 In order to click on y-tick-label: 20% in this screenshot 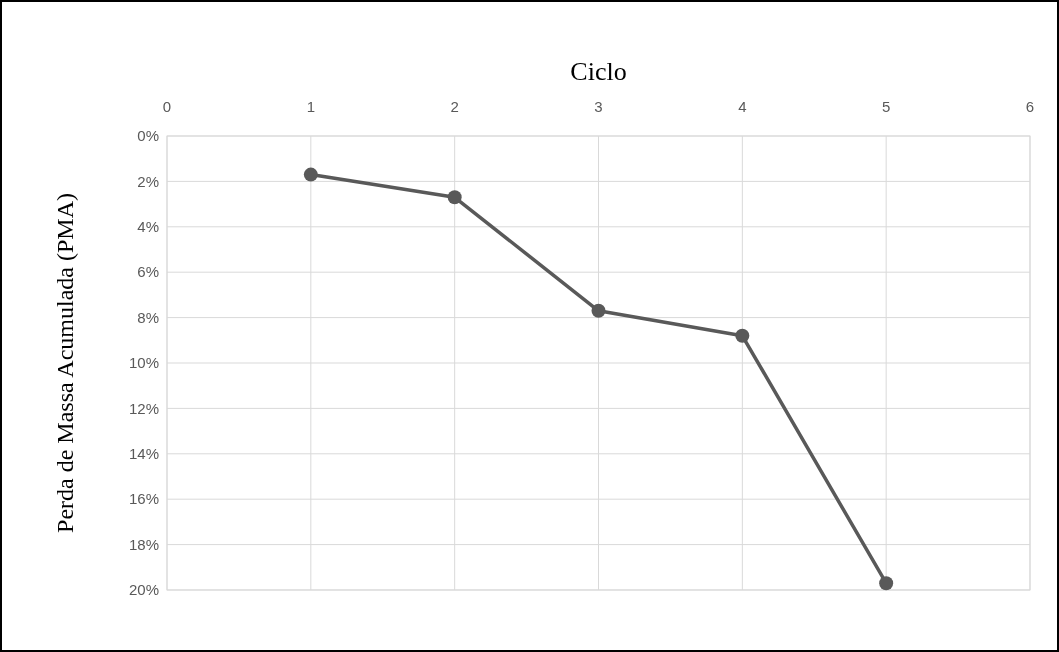, I will do `click(143, 590)`.